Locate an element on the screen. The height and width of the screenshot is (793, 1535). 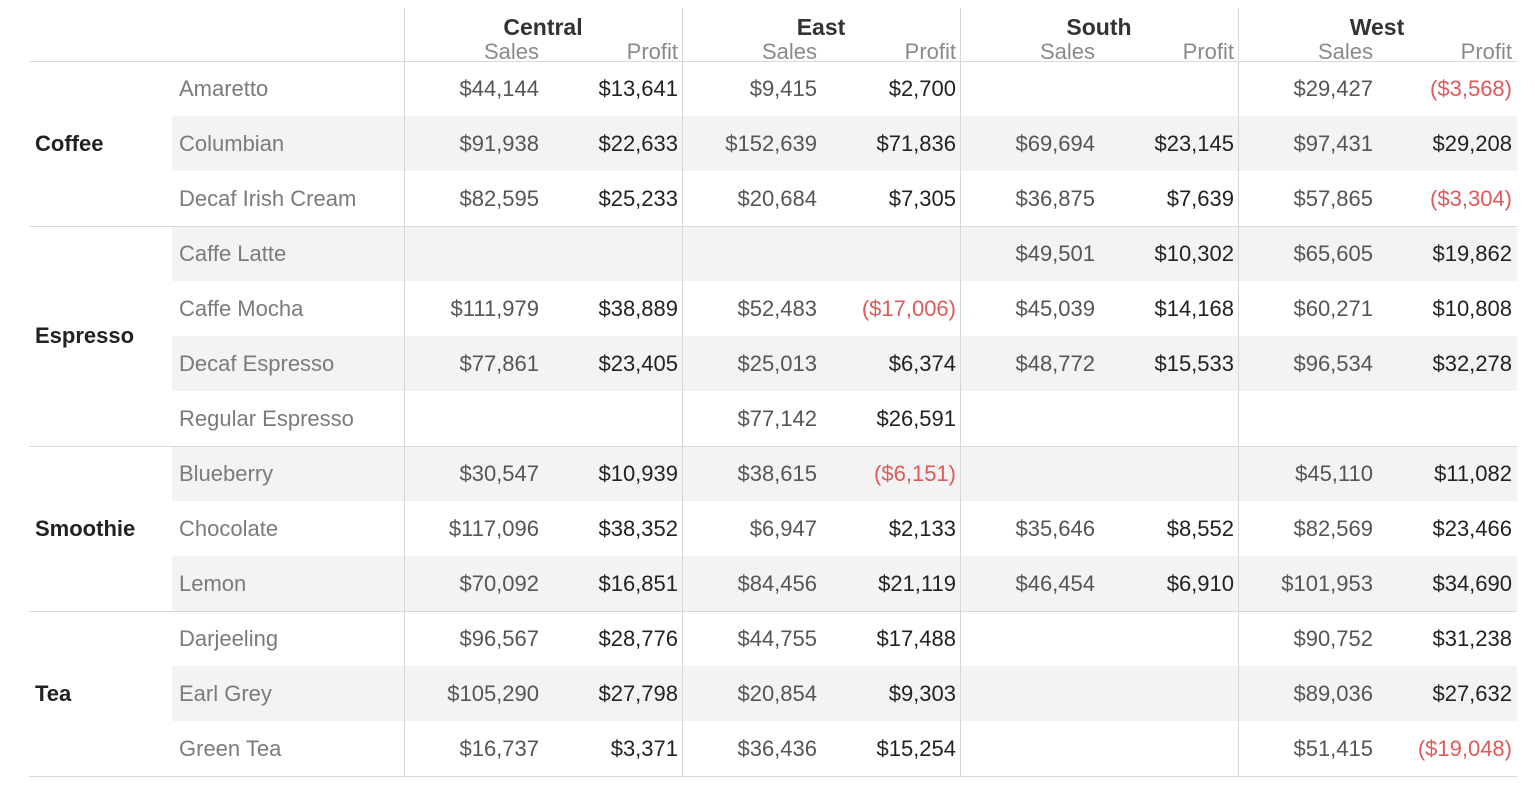
profit-value-cell: $19,862 is located at coordinates (1472, 253).